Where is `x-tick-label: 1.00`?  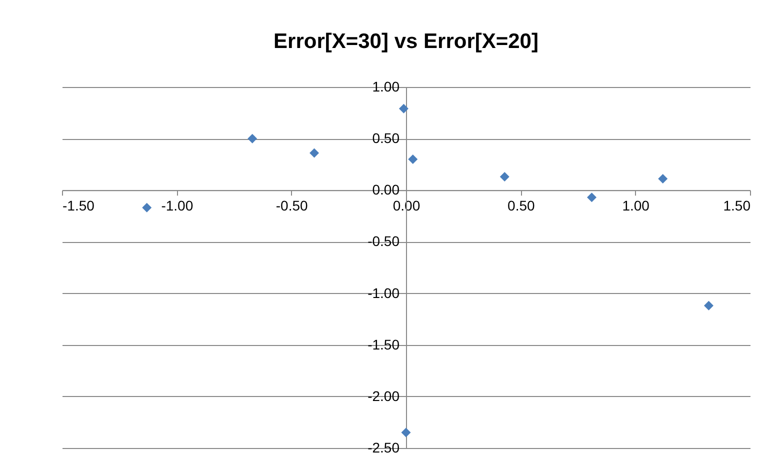
x-tick-label: 1.00 is located at coordinates (636, 206).